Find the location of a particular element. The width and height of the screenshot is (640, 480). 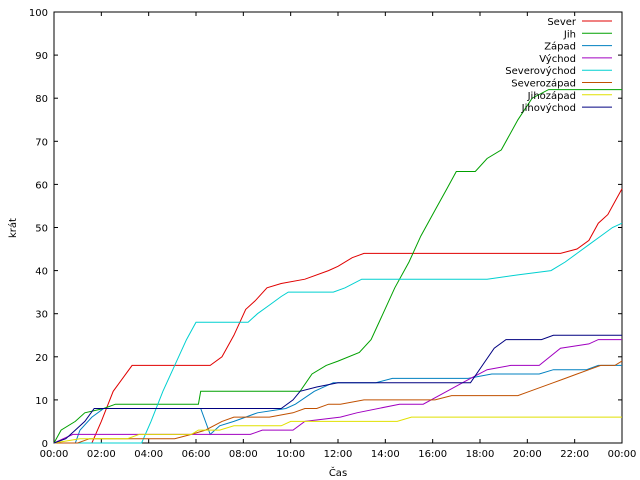

x-tick-label: 02:00 is located at coordinates (101, 454).